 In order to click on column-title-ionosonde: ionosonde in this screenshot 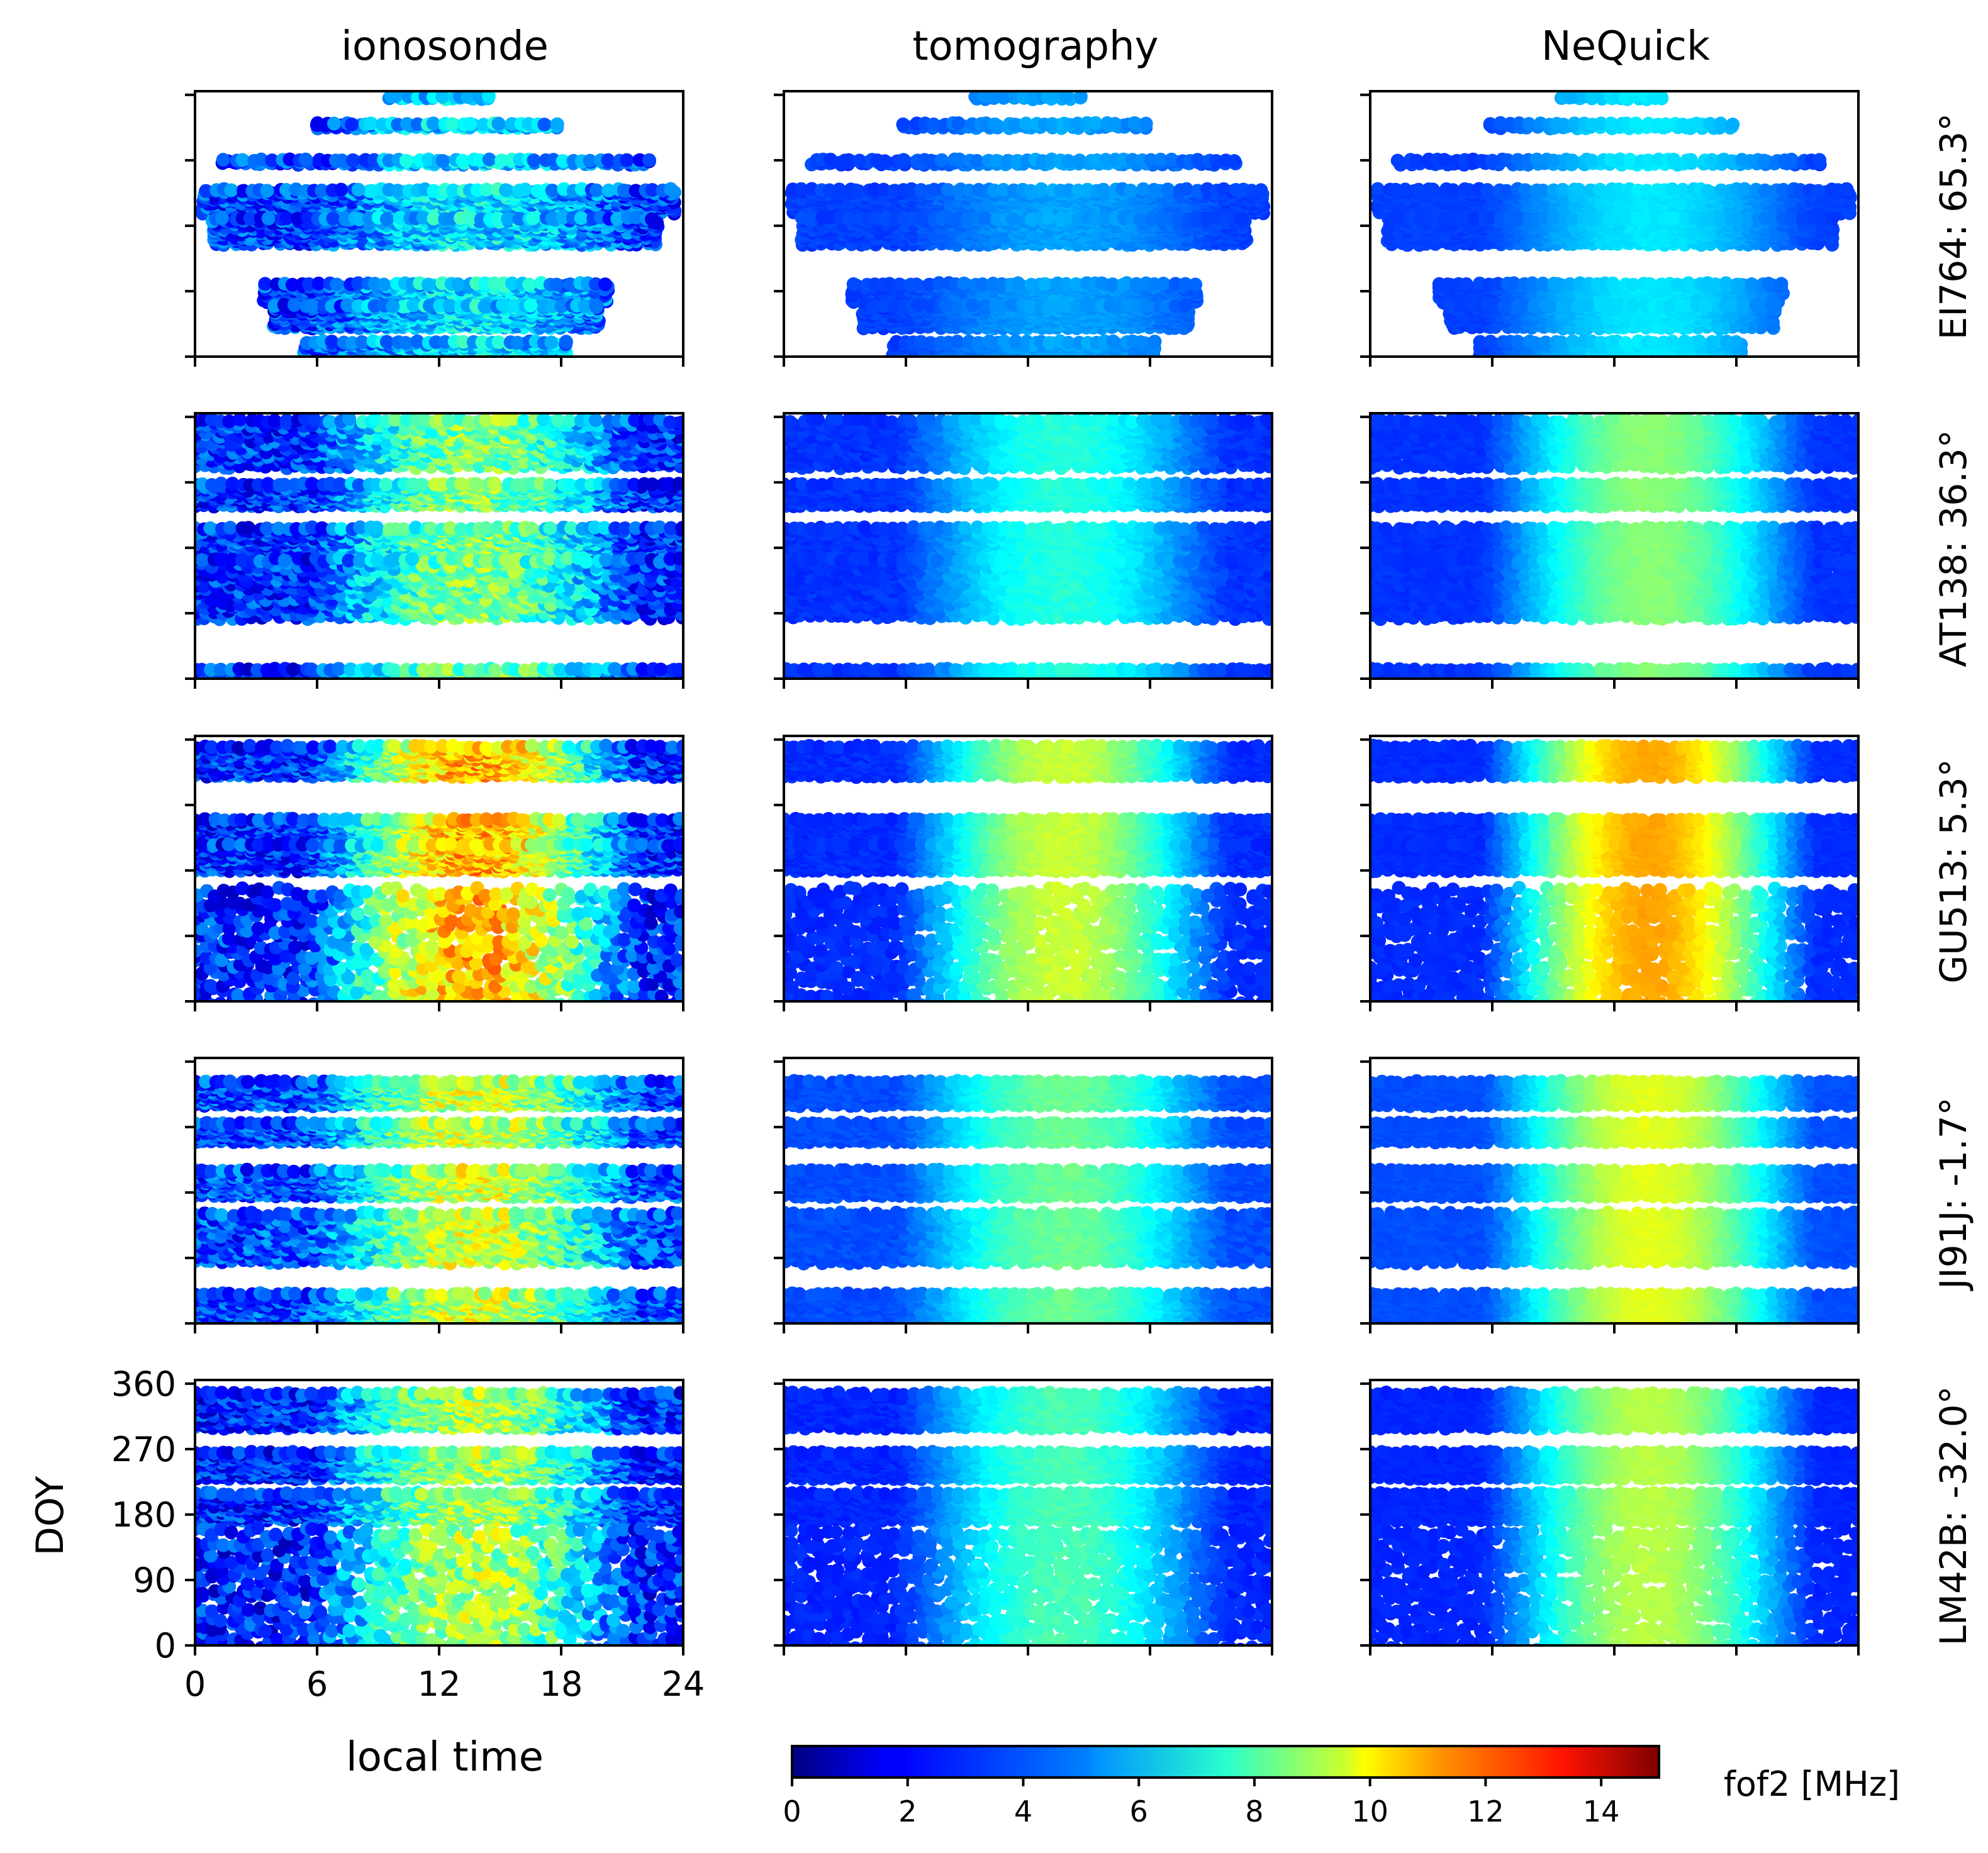, I will do `click(445, 46)`.